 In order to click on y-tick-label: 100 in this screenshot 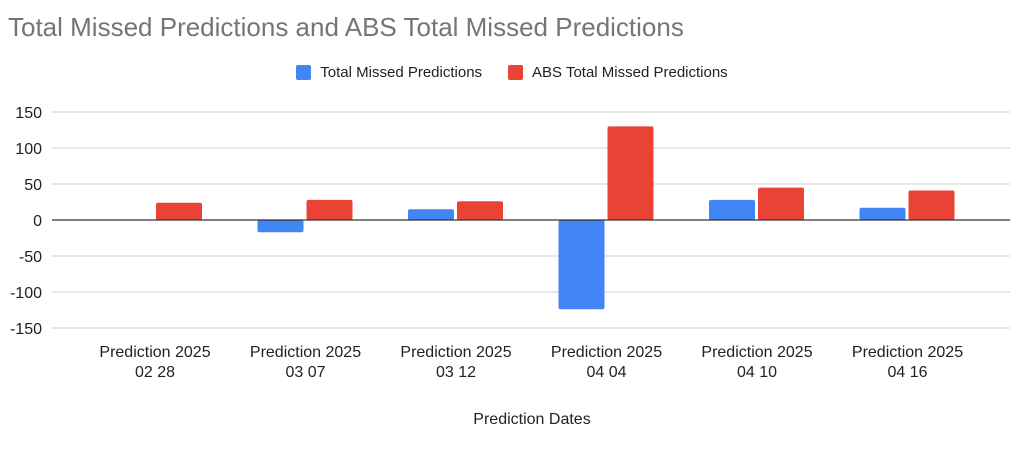, I will do `click(28, 149)`.